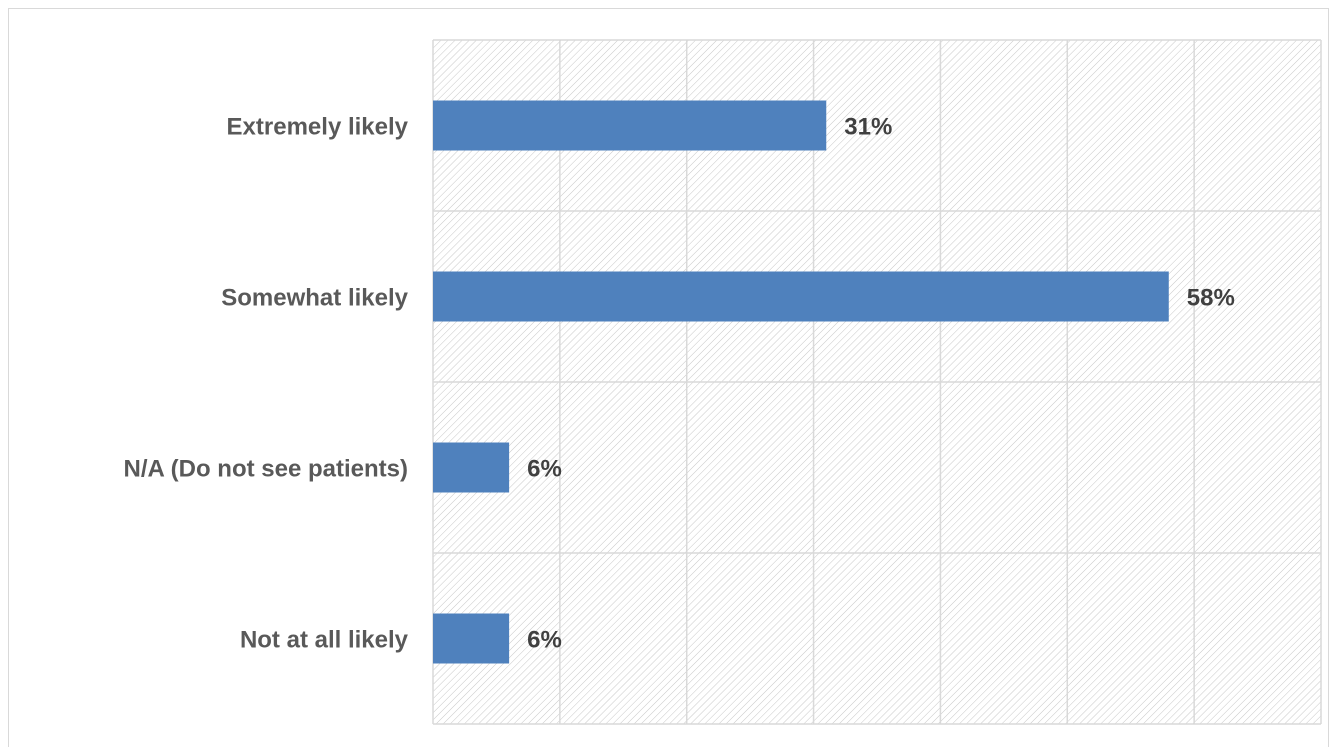  What do you see at coordinates (266, 469) in the screenshot?
I see `category-label: N/A (Do not see patients)` at bounding box center [266, 469].